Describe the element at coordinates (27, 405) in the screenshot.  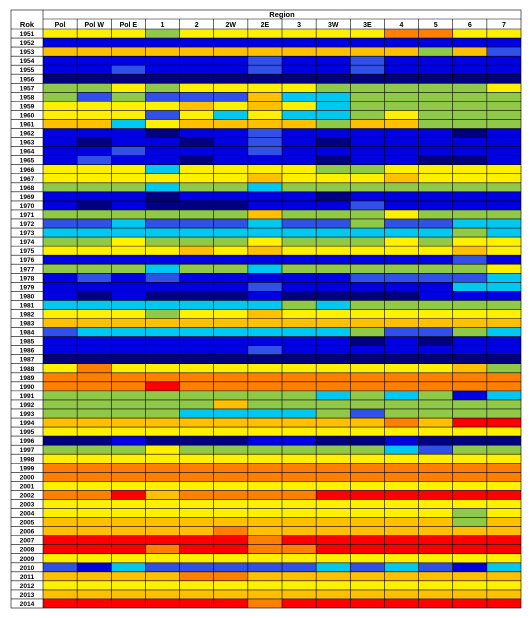
I see `year-label: 1992` at that location.